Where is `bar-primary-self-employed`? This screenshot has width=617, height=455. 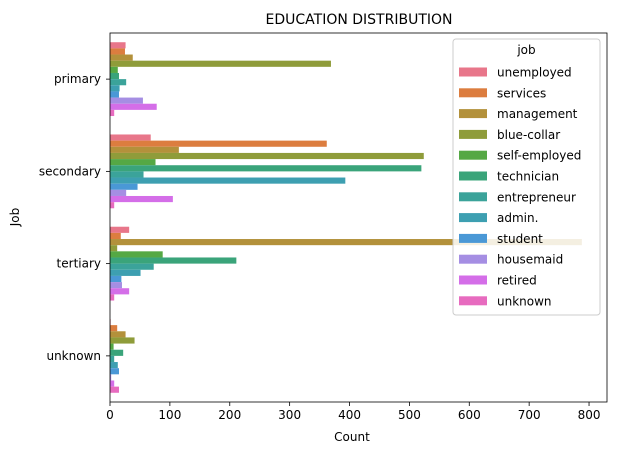 bar-primary-self-employed is located at coordinates (114, 69).